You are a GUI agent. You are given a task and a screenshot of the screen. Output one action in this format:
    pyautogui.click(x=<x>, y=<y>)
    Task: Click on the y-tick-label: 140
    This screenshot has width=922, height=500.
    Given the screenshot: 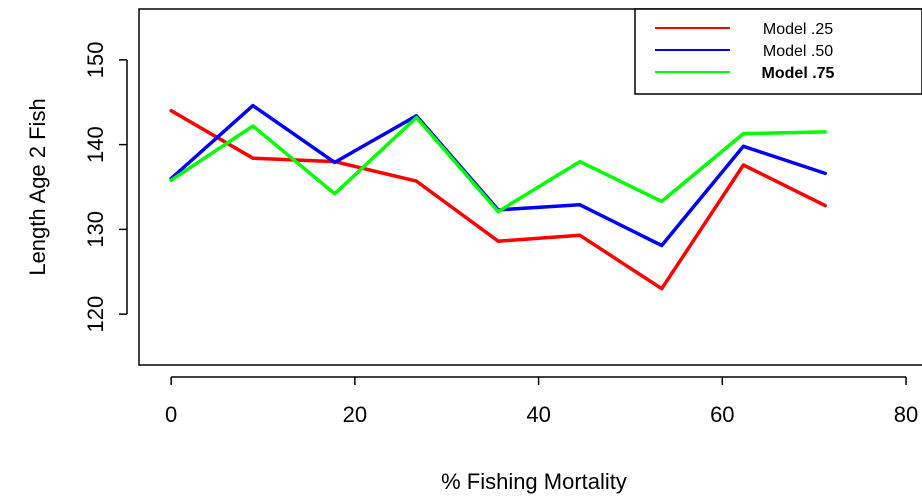 What is the action you would take?
    pyautogui.click(x=95, y=144)
    